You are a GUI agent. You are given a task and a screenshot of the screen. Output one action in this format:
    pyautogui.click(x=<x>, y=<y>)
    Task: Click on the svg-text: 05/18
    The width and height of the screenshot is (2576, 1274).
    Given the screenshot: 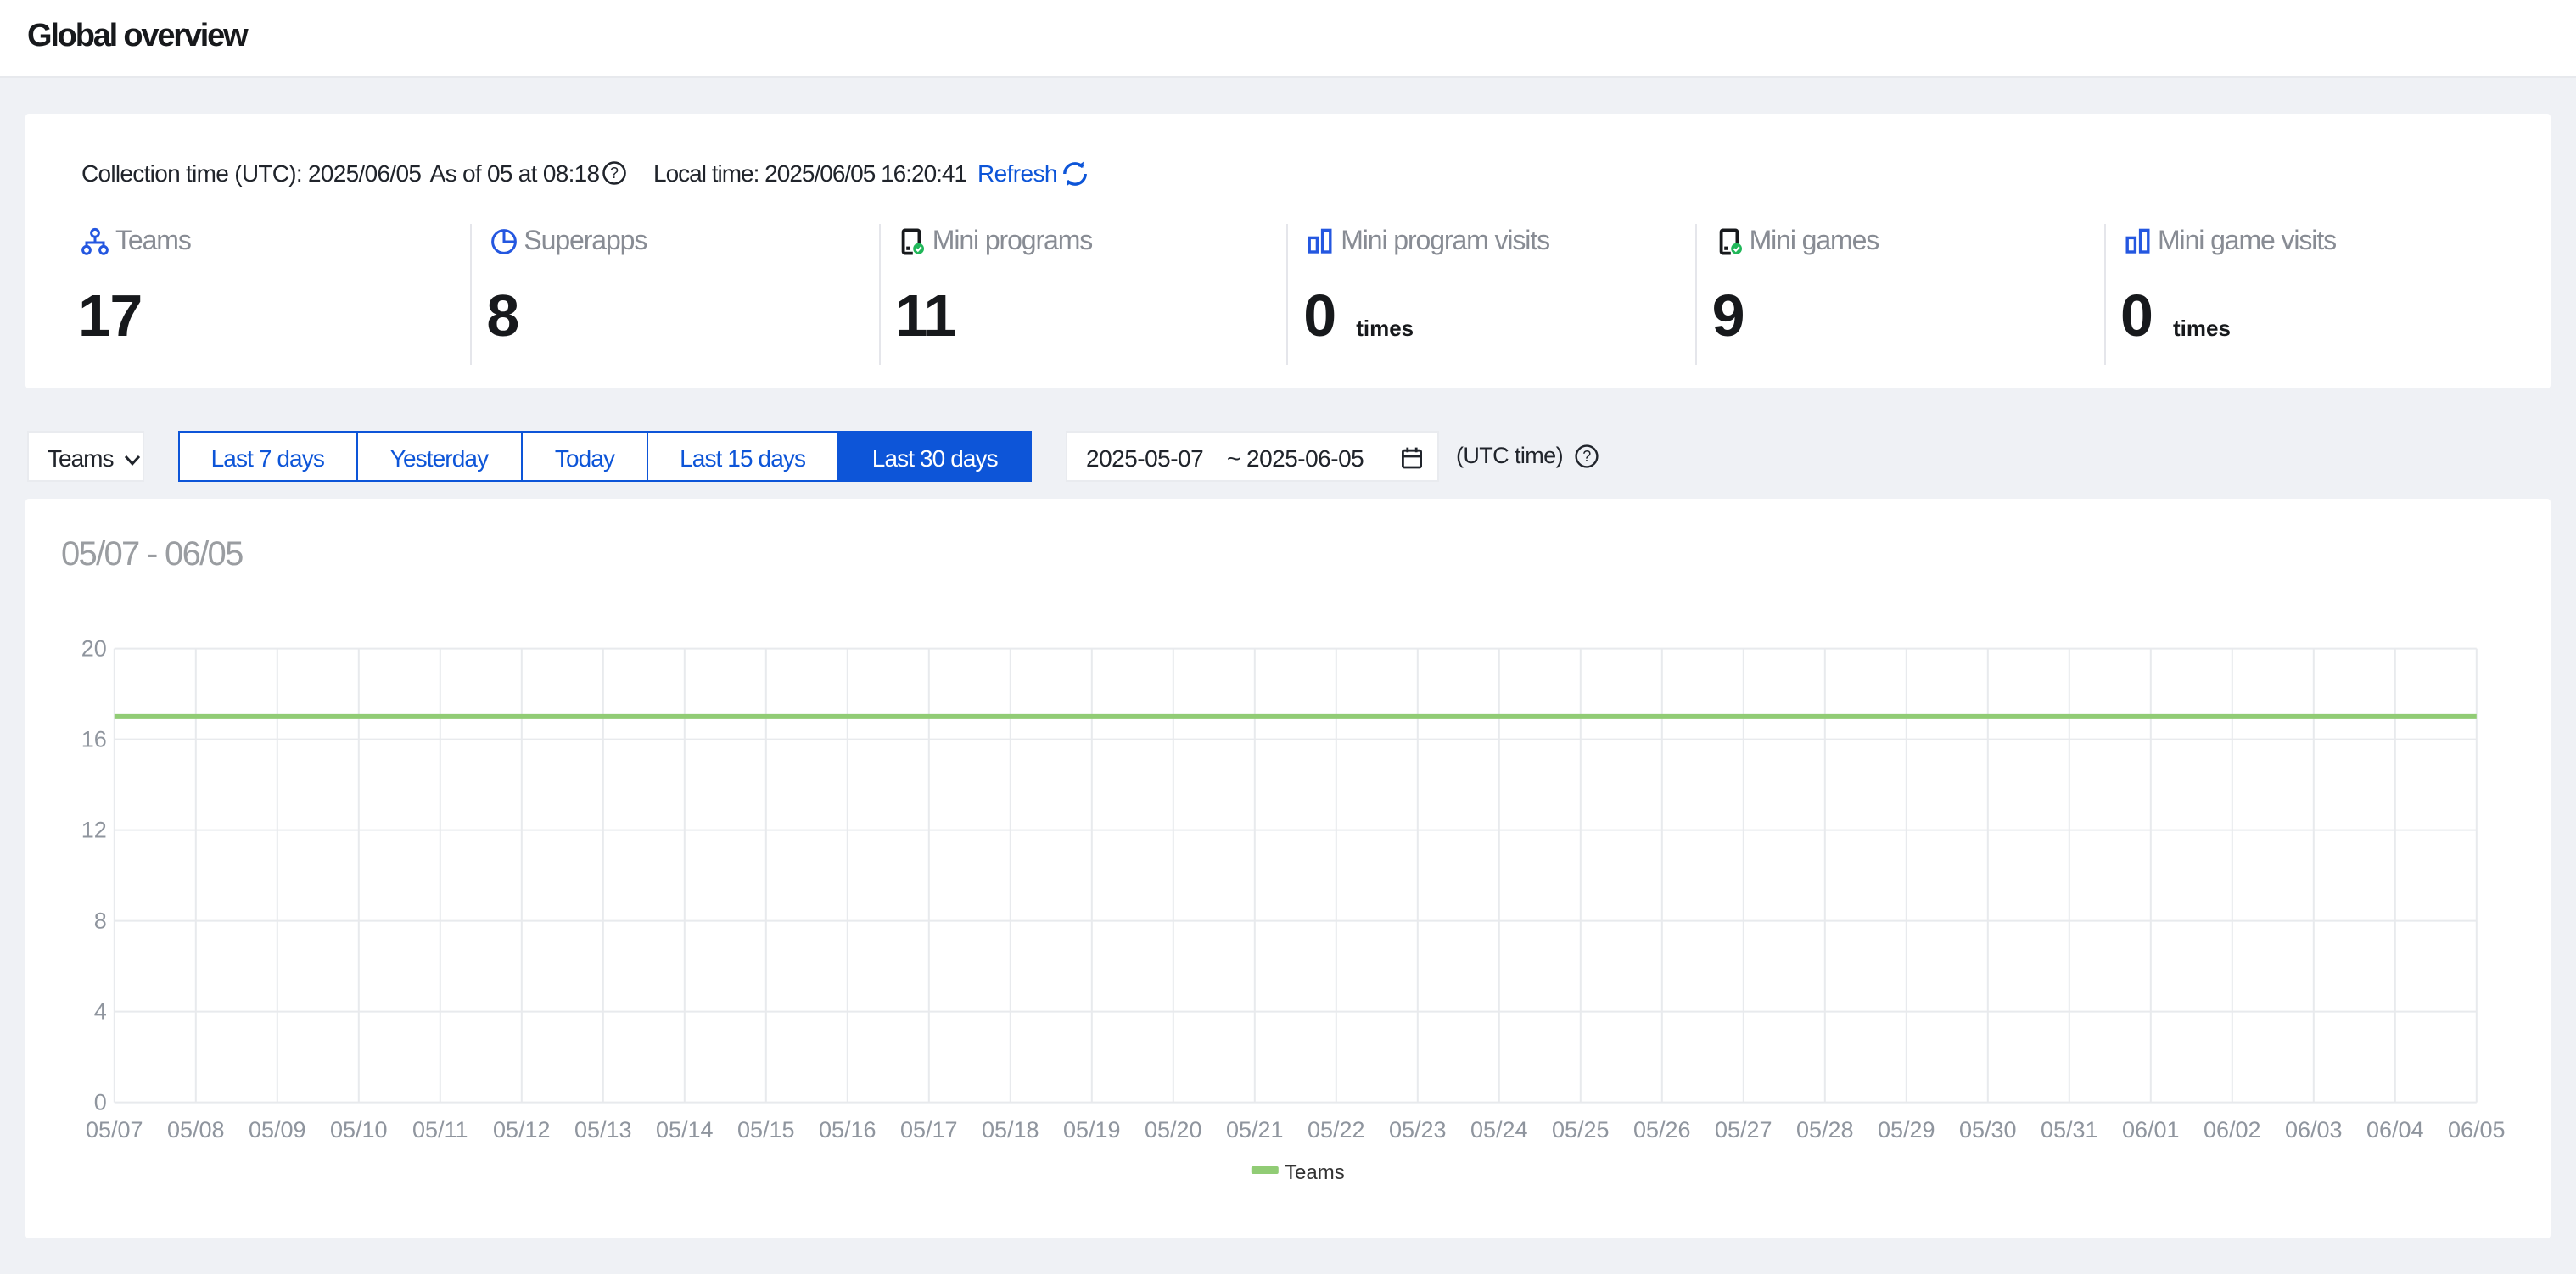 What is the action you would take?
    pyautogui.click(x=1011, y=1130)
    